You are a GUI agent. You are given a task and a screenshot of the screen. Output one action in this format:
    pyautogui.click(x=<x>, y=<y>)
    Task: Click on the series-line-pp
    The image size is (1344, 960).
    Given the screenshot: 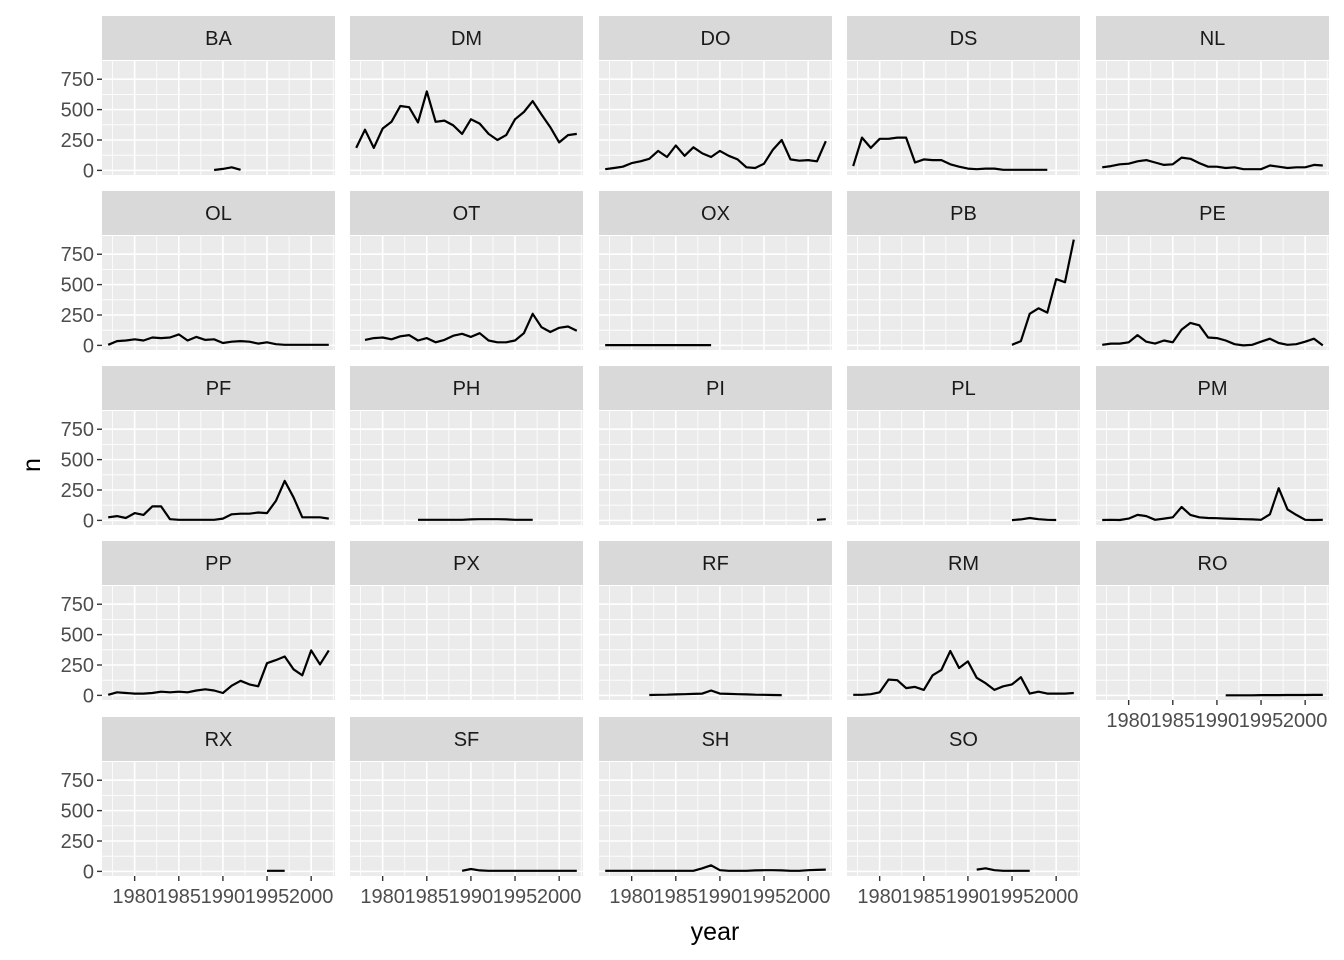 What is the action you would take?
    pyautogui.click(x=218, y=672)
    